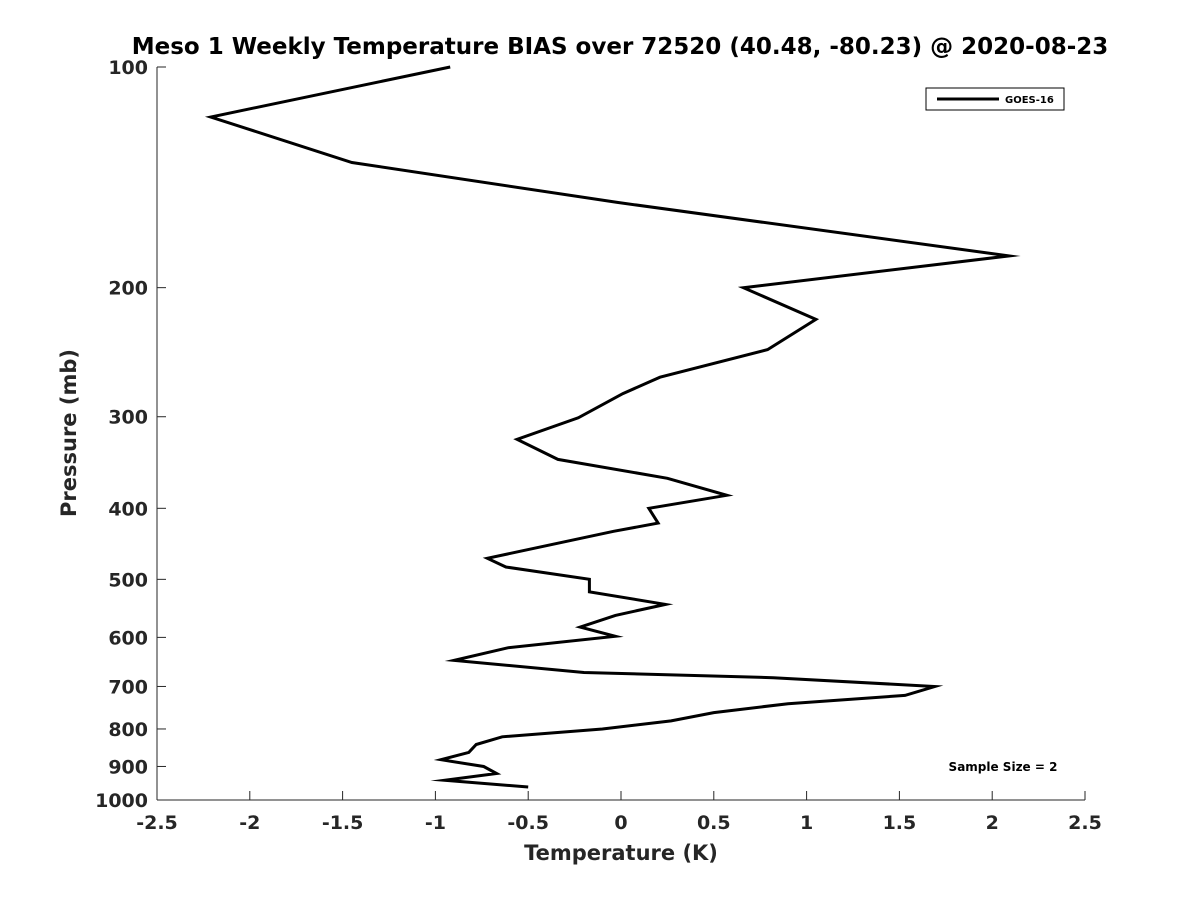 The width and height of the screenshot is (1200, 900). I want to click on x-tick-label: 0.5, so click(714, 823).